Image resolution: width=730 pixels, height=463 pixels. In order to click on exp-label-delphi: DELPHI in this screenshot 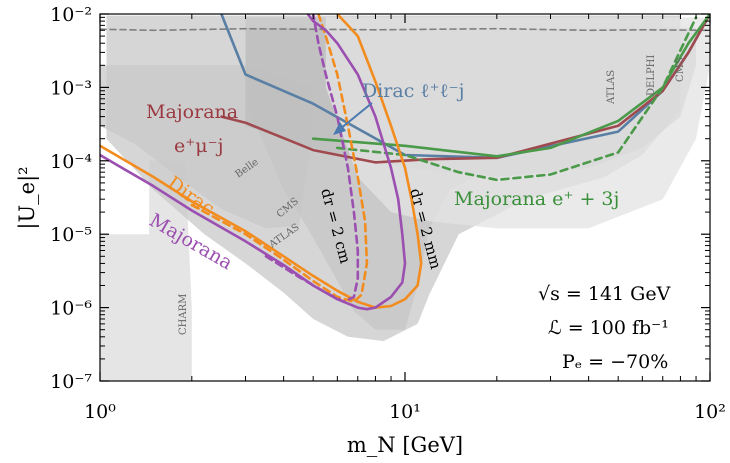, I will do `click(651, 75)`.